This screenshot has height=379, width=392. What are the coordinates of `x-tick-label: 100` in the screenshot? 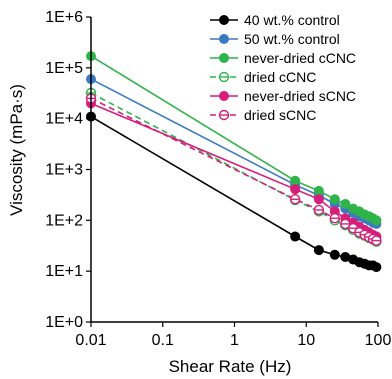 It's located at (378, 340).